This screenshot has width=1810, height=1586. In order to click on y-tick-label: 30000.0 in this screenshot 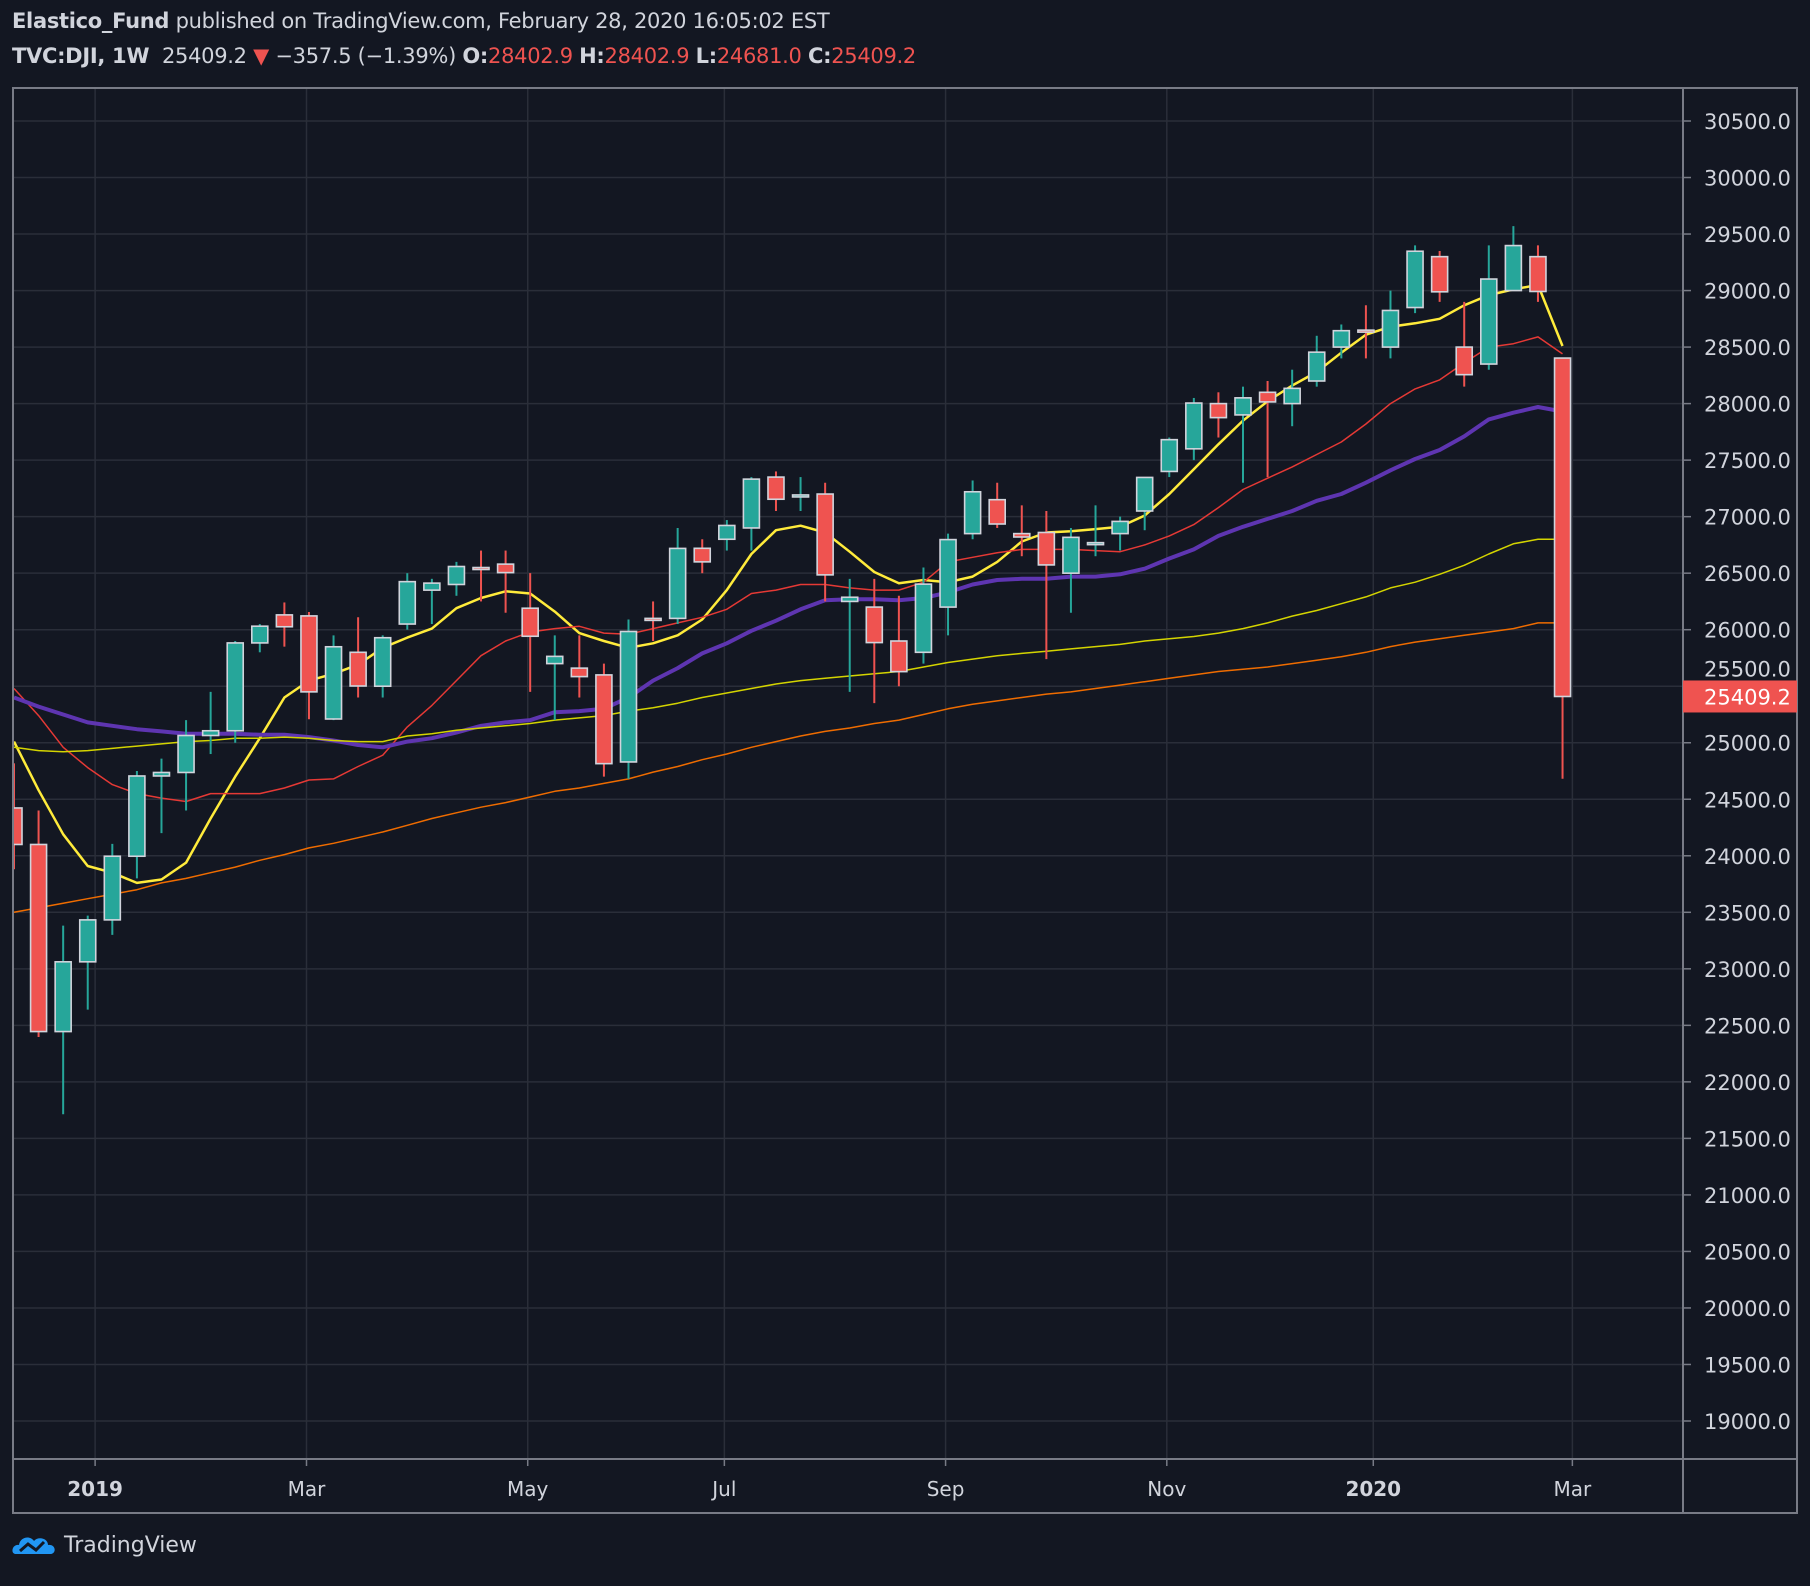, I will do `click(1747, 179)`.